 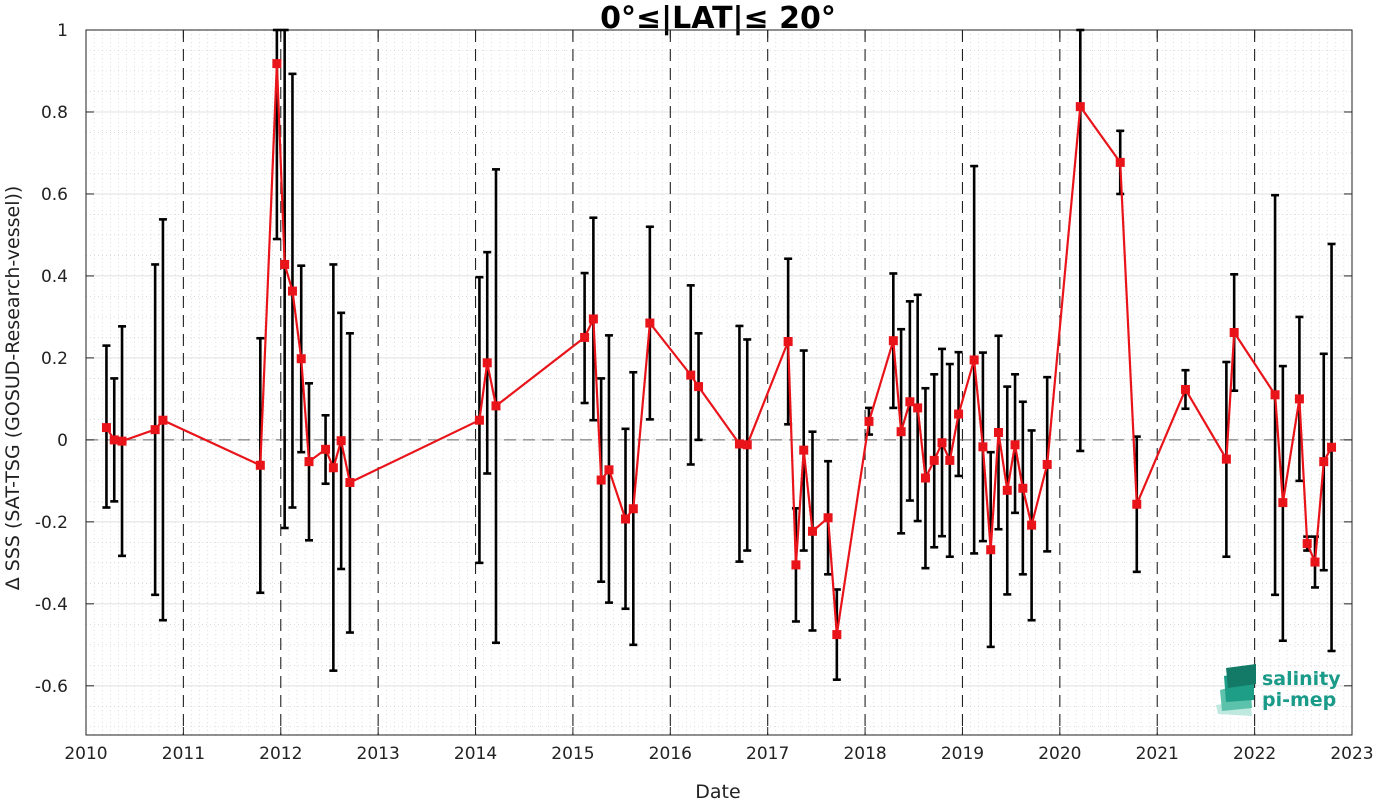 What do you see at coordinates (767, 754) in the screenshot?
I see `x-tick-label: 2017` at bounding box center [767, 754].